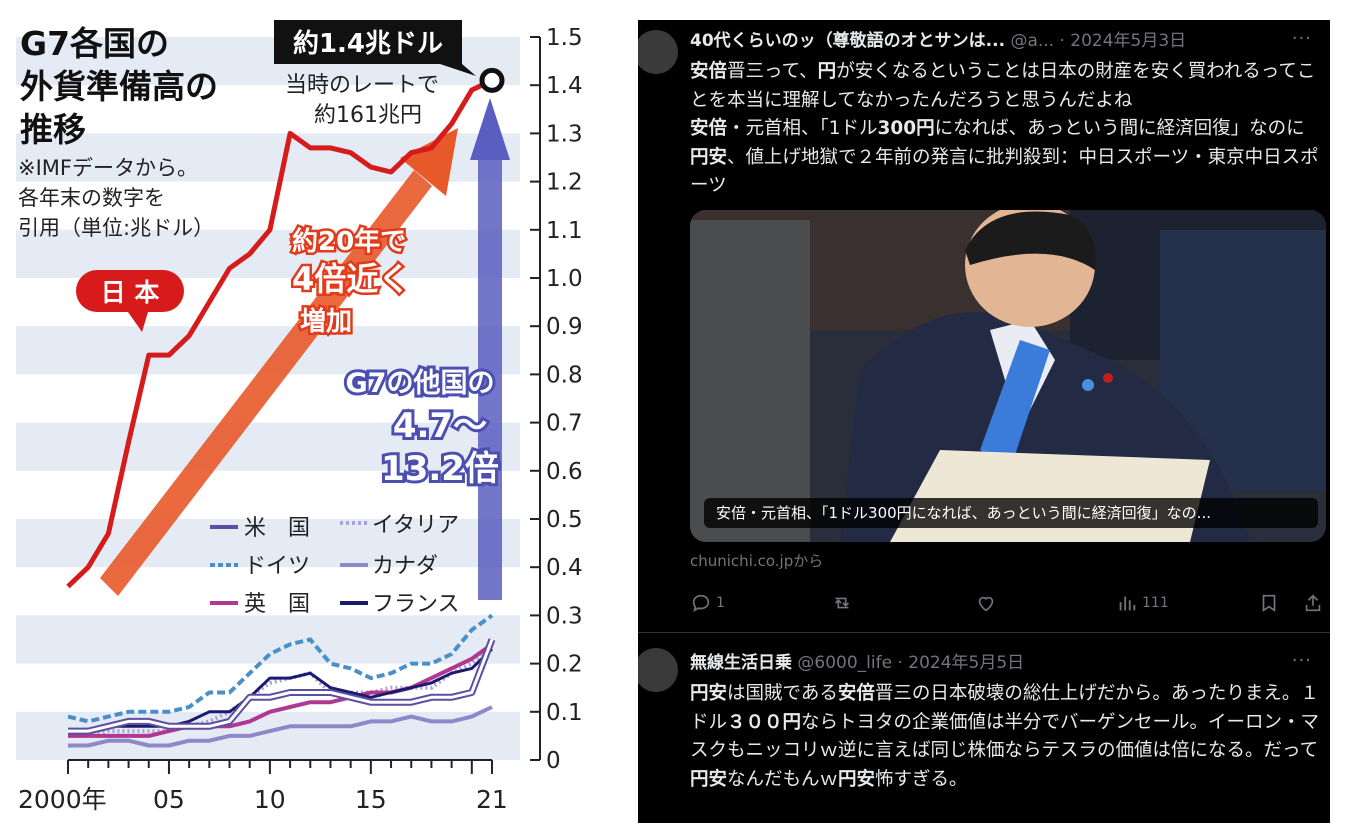 This screenshot has width=1358, height=836. Describe the element at coordinates (415, 525) in the screenshot. I see `legend-label-italy: イタリア` at that location.